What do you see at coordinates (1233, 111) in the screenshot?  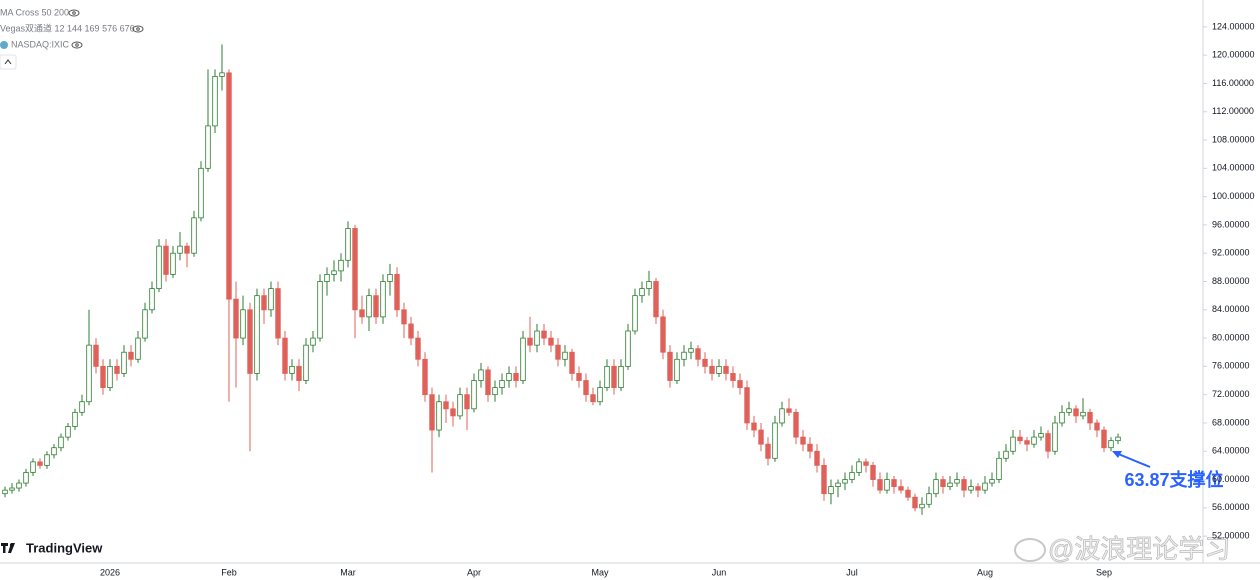 I see `y-tick-label: 112.00000` at bounding box center [1233, 111].